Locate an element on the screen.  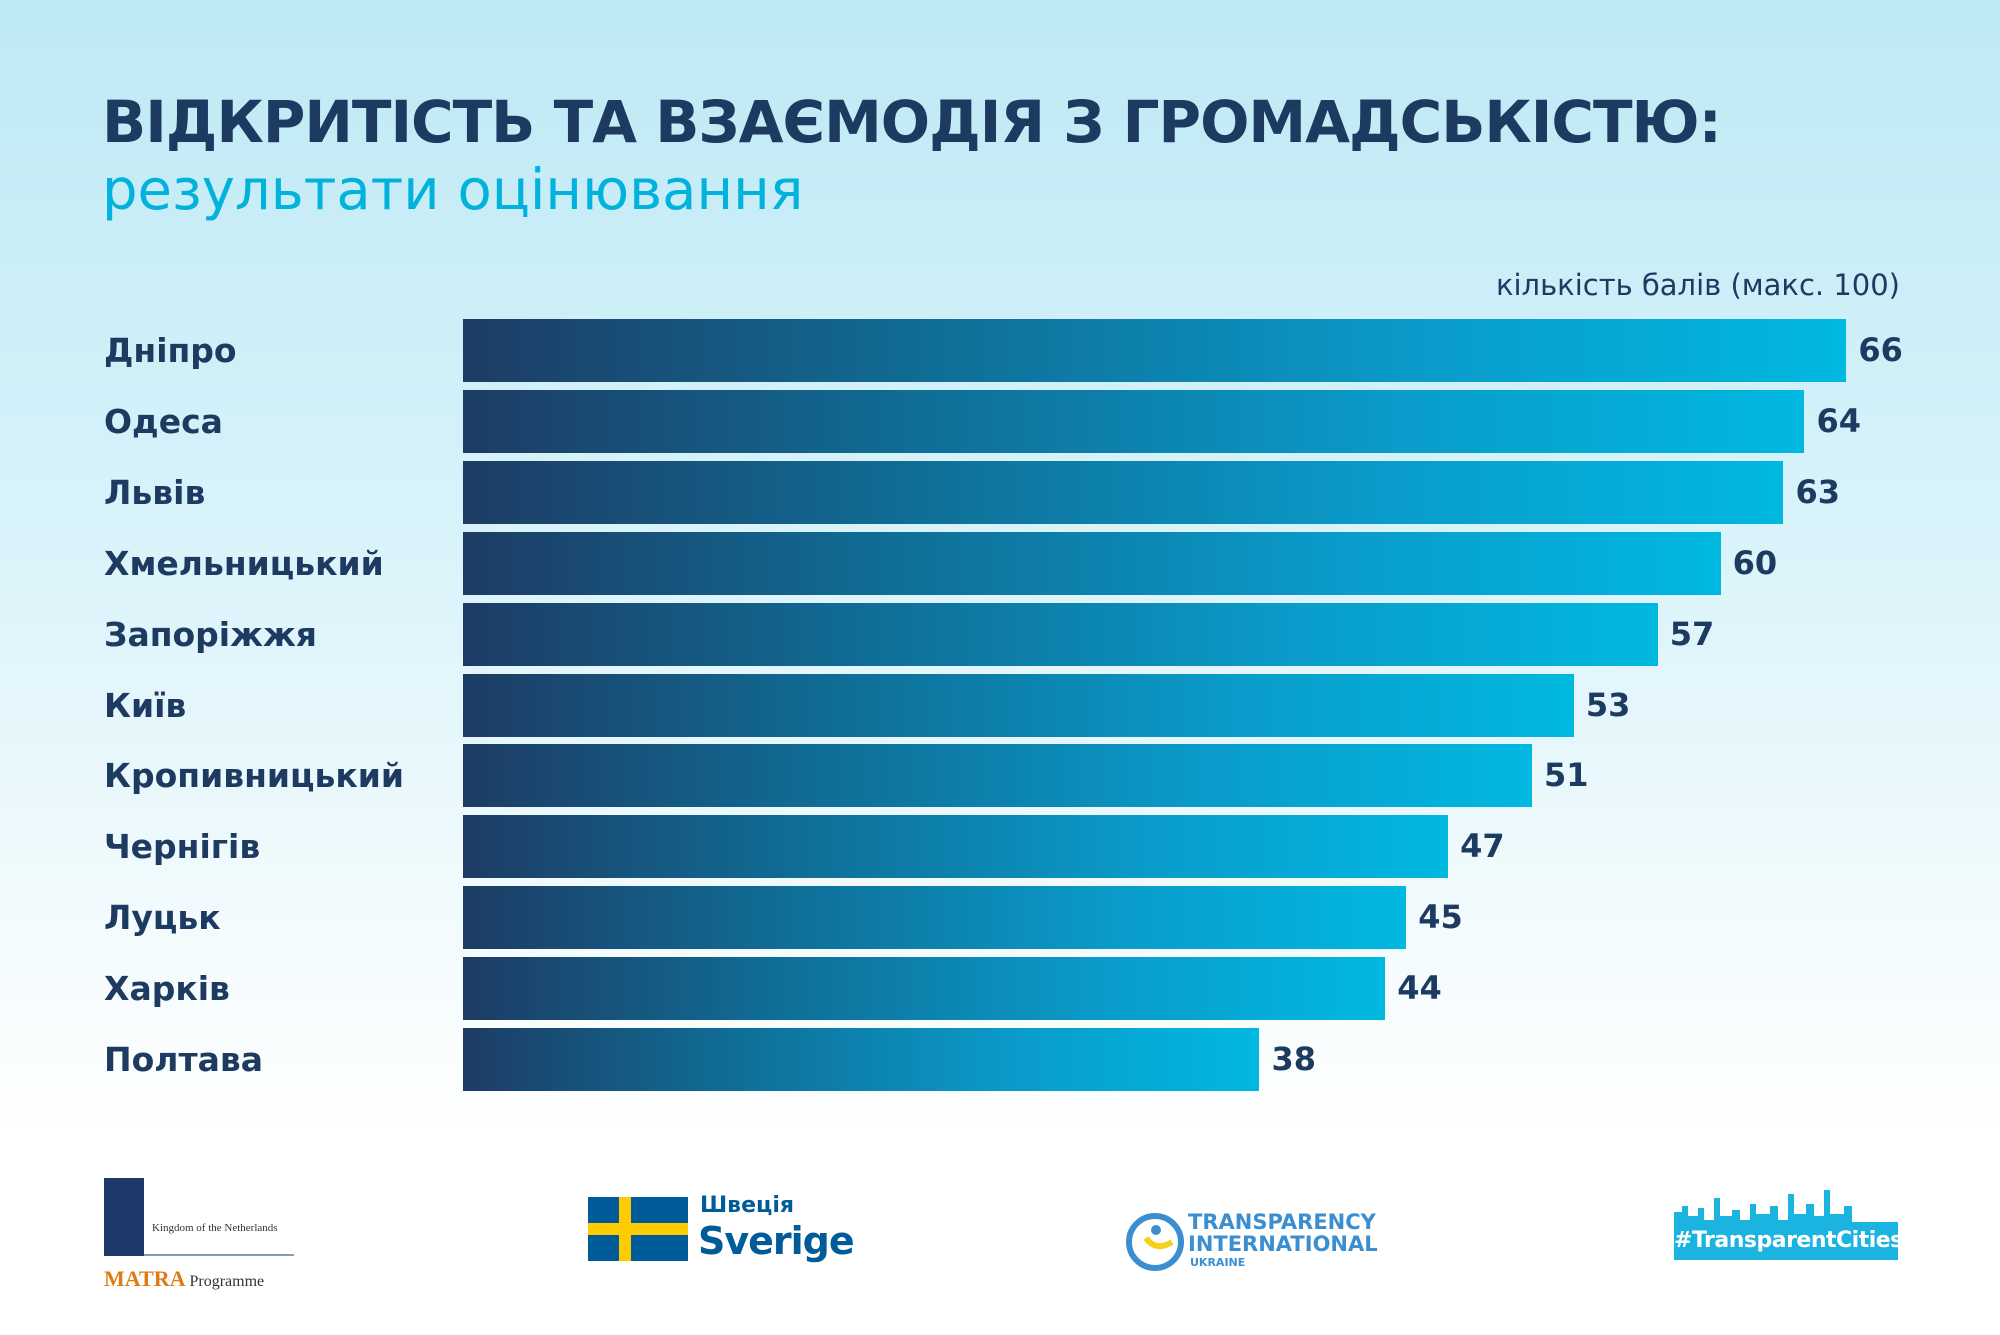
ti-text-2: INTERNATIONAL is located at coordinates (1283, 1244).